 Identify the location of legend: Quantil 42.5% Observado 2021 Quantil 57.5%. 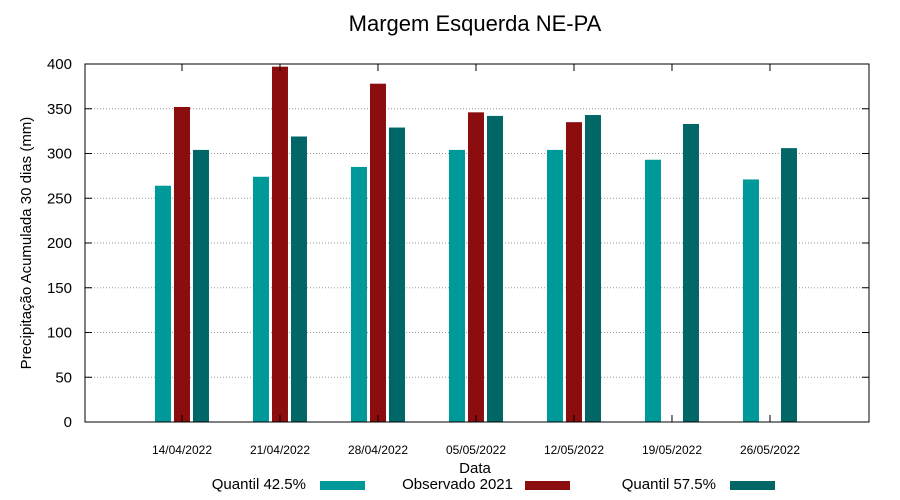
(493, 484).